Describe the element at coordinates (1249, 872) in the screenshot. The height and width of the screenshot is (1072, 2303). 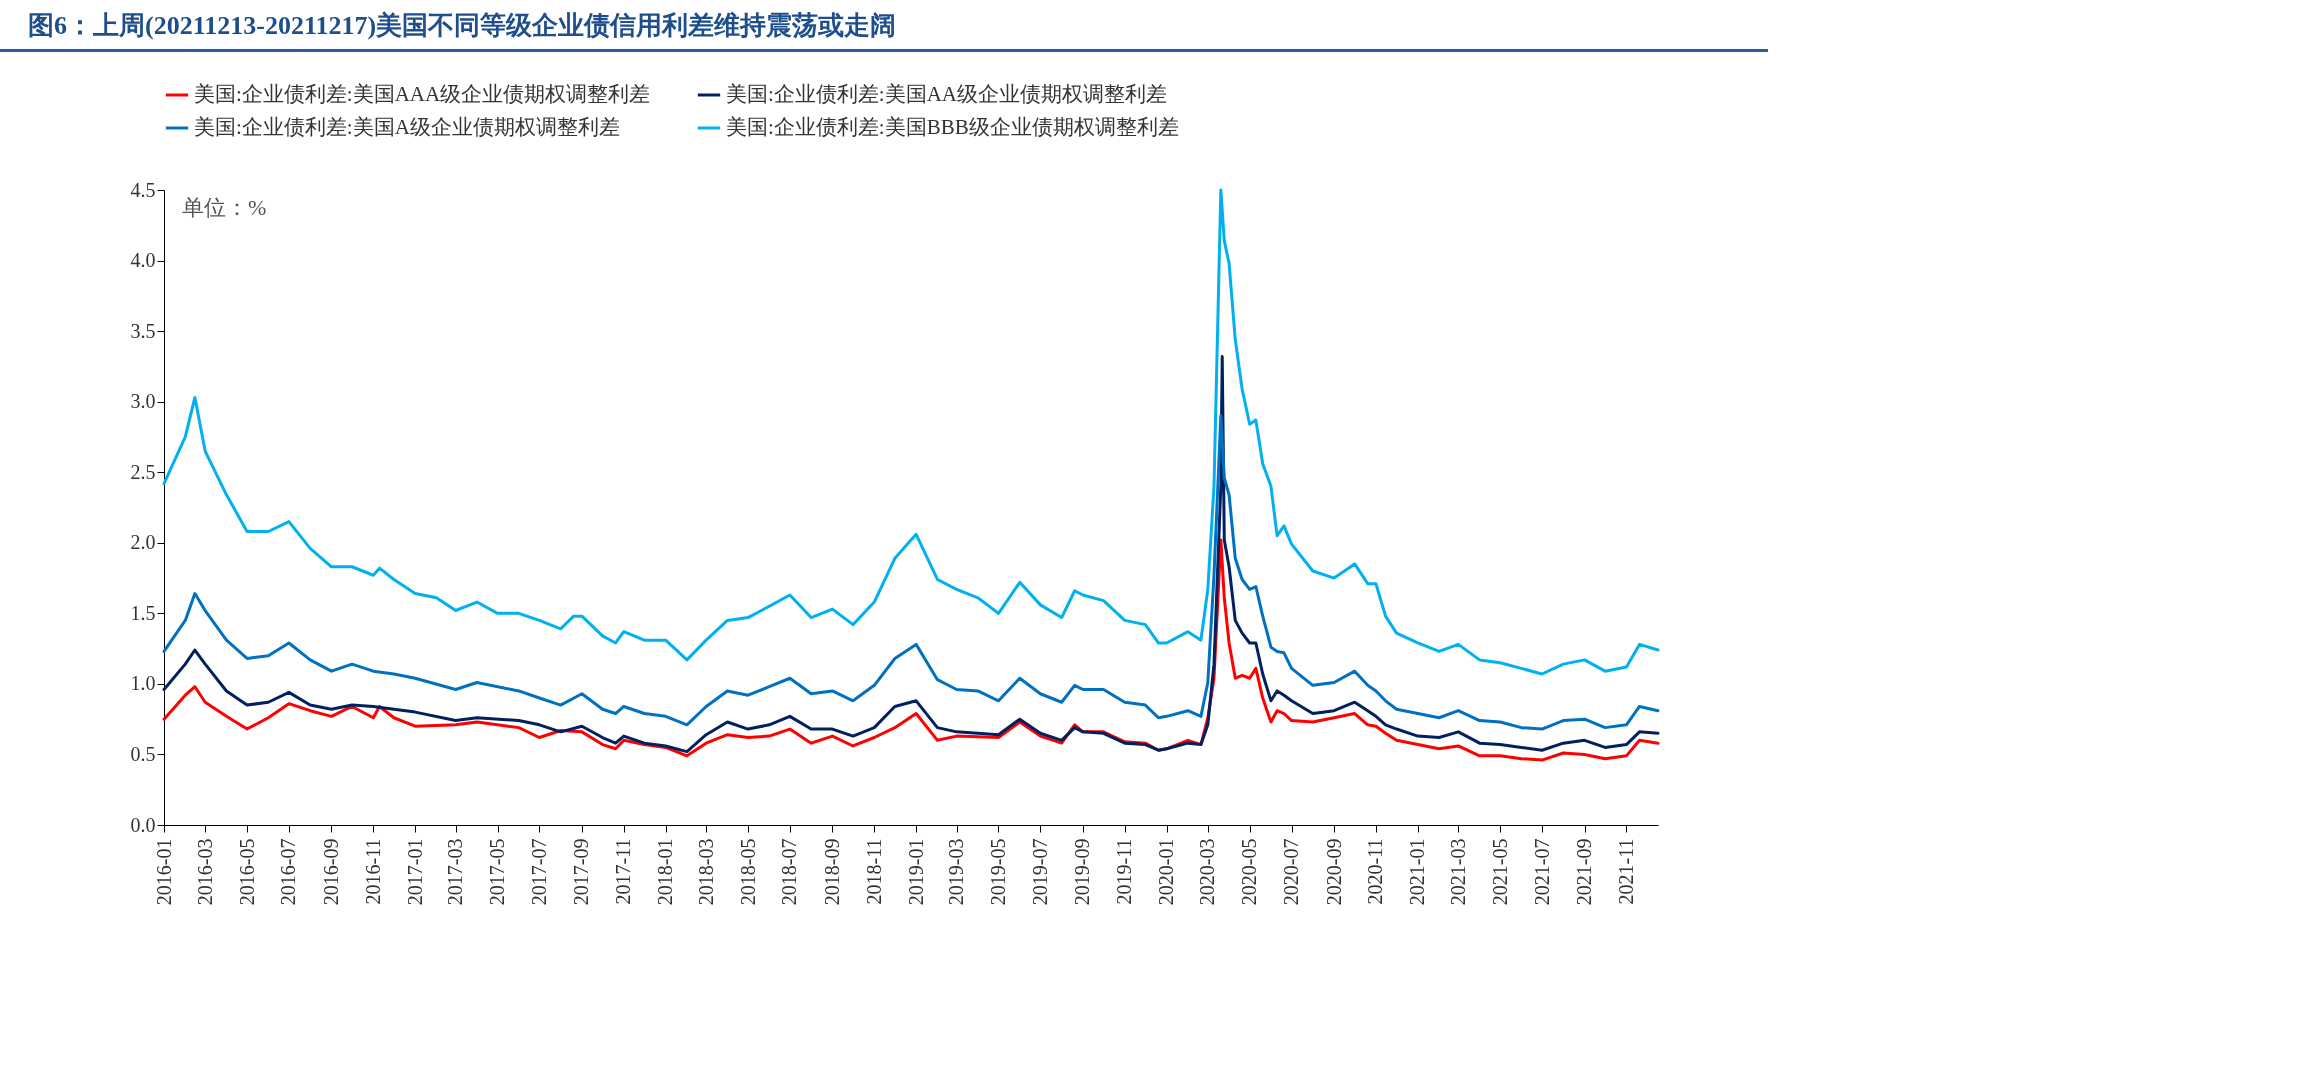
I see `x-tick-label: 2020-05` at that location.